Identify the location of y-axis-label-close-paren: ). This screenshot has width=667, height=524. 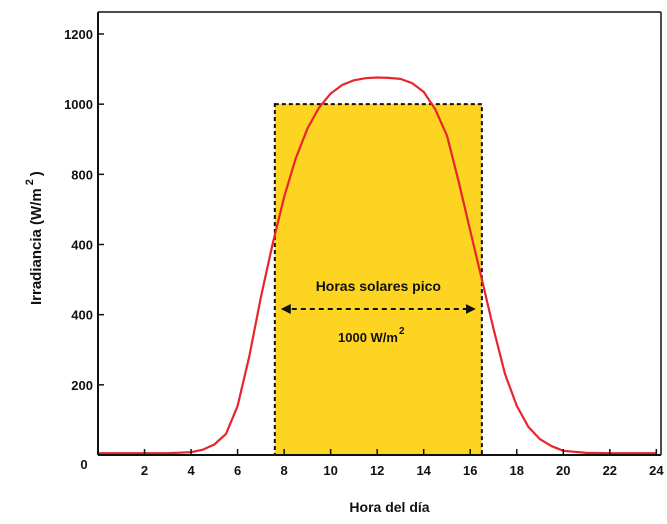
(36, 173).